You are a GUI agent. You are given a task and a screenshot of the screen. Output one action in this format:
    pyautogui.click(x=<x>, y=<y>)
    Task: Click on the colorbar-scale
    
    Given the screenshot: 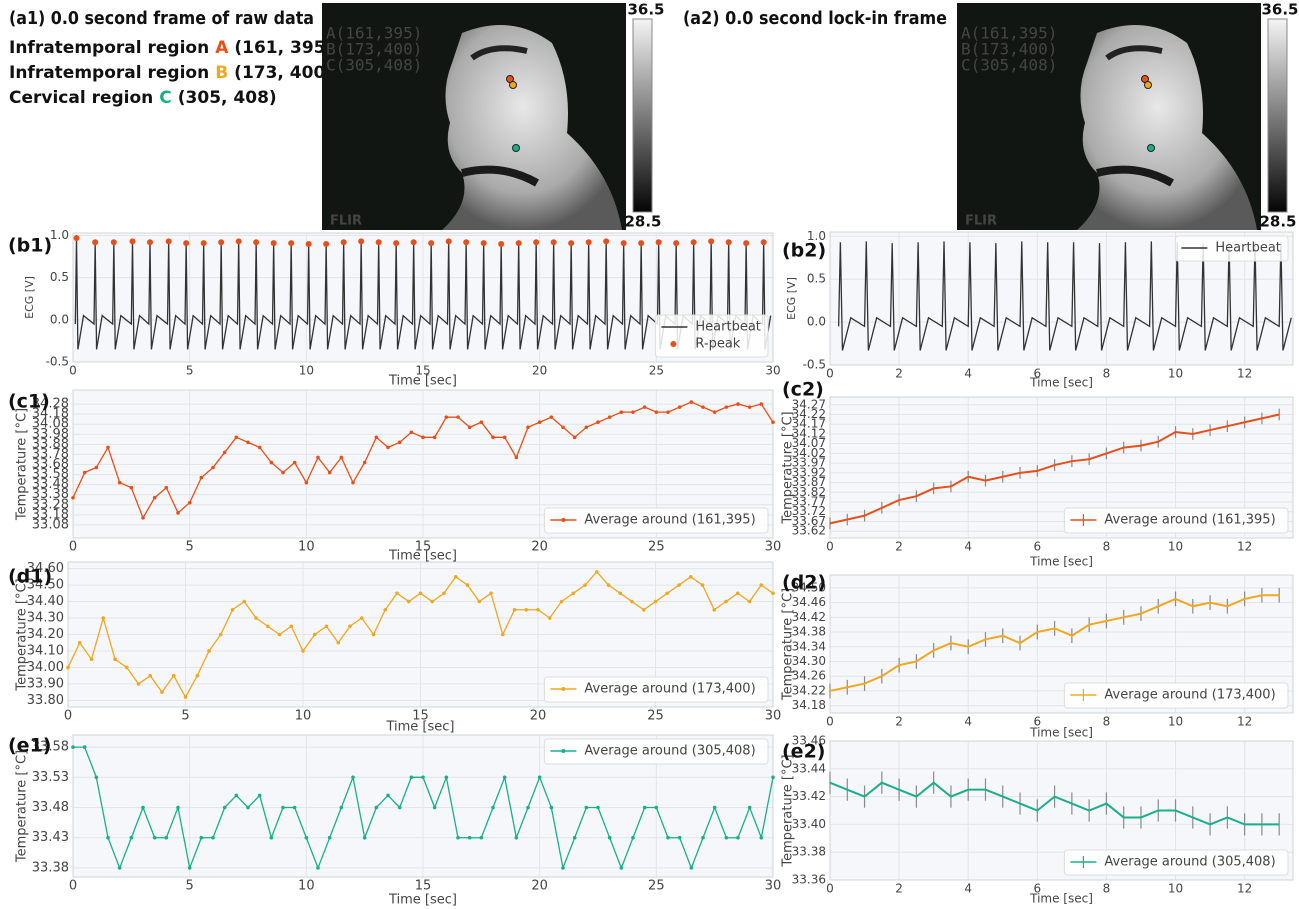 What is the action you would take?
    pyautogui.click(x=1277, y=115)
    